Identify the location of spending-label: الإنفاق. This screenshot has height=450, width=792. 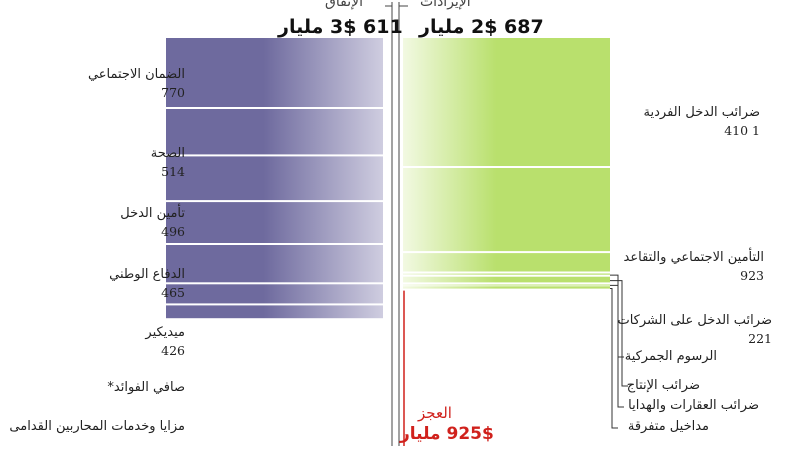
(344, 5).